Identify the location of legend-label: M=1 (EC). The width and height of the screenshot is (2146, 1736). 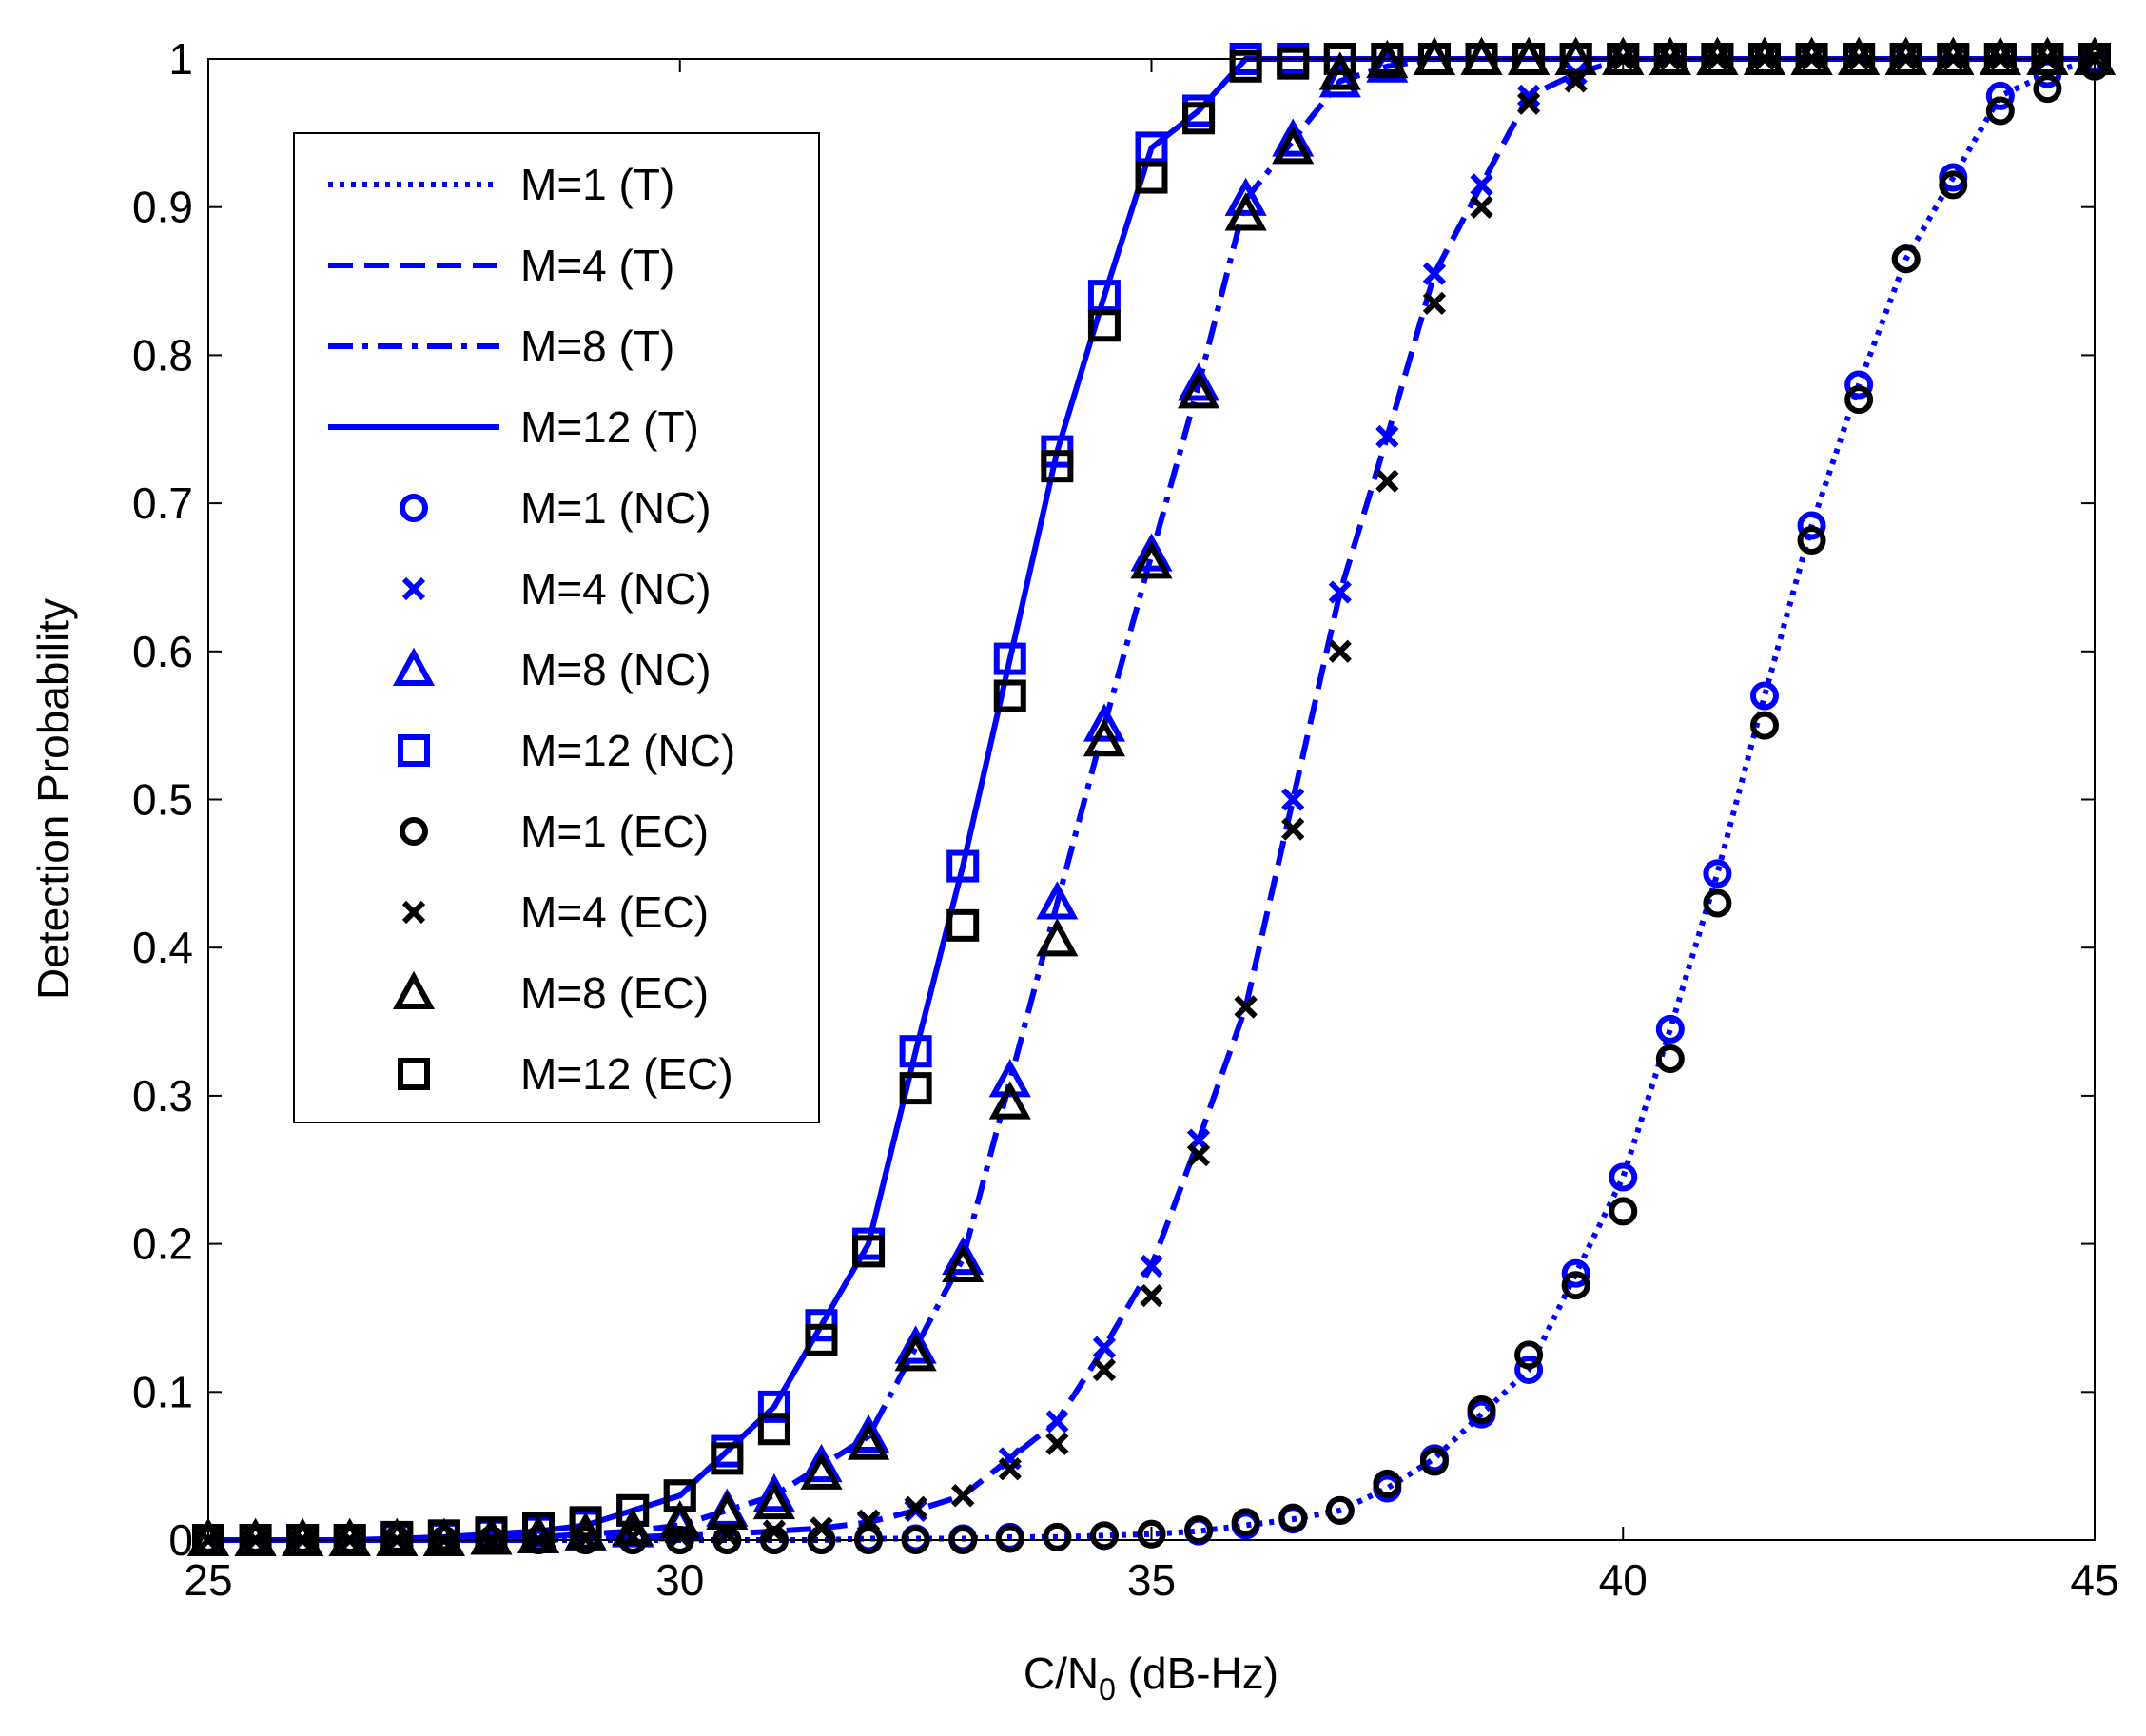
(614, 832).